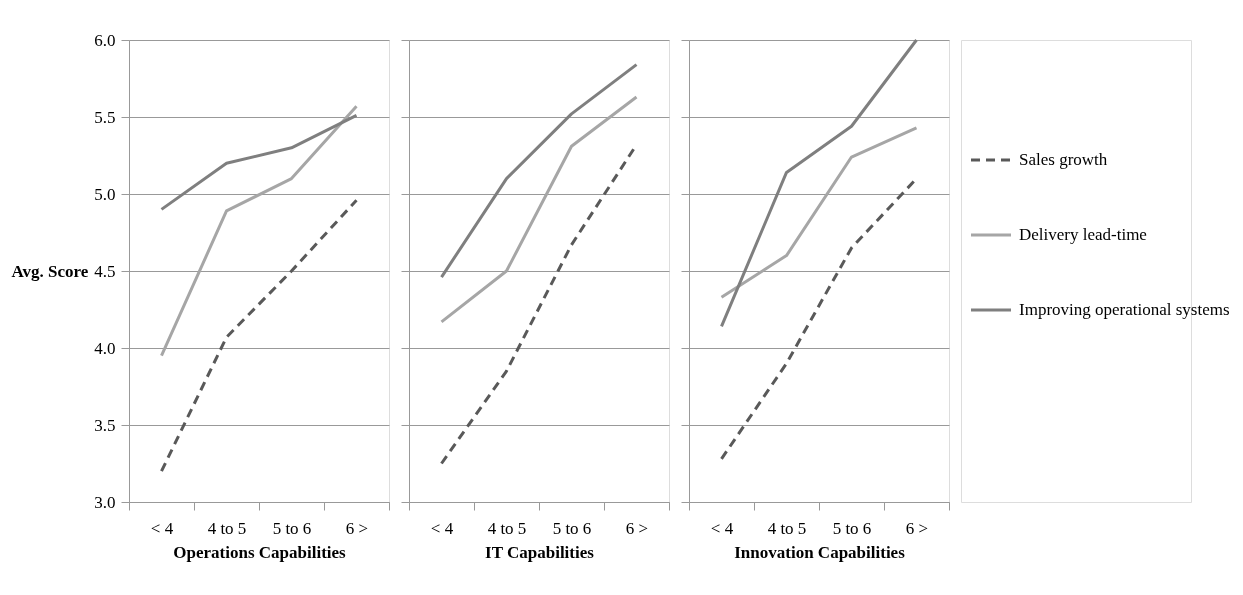 Image resolution: width=1243 pixels, height=595 pixels. Describe the element at coordinates (105, 502) in the screenshot. I see `y-tick-label: 3.0` at that location.